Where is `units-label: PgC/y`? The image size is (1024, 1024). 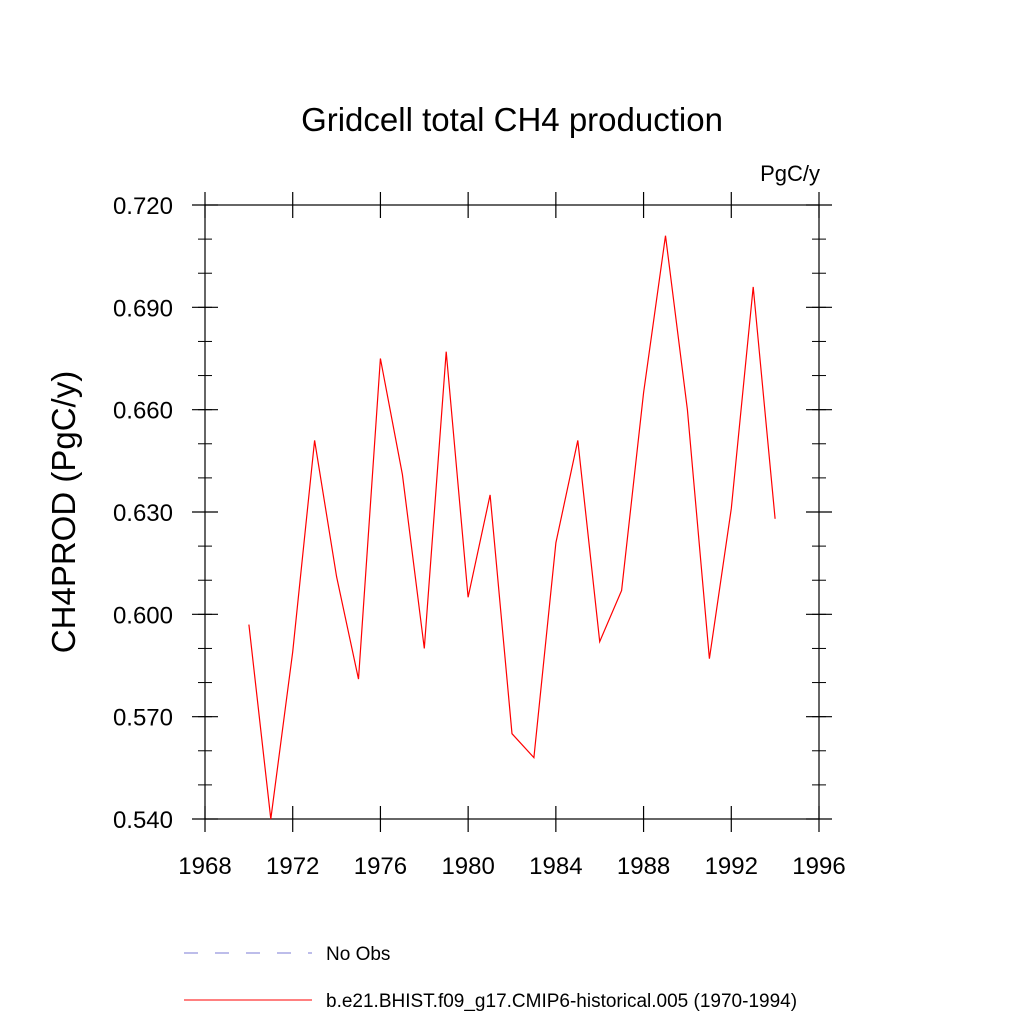 units-label: PgC/y is located at coordinates (790, 173).